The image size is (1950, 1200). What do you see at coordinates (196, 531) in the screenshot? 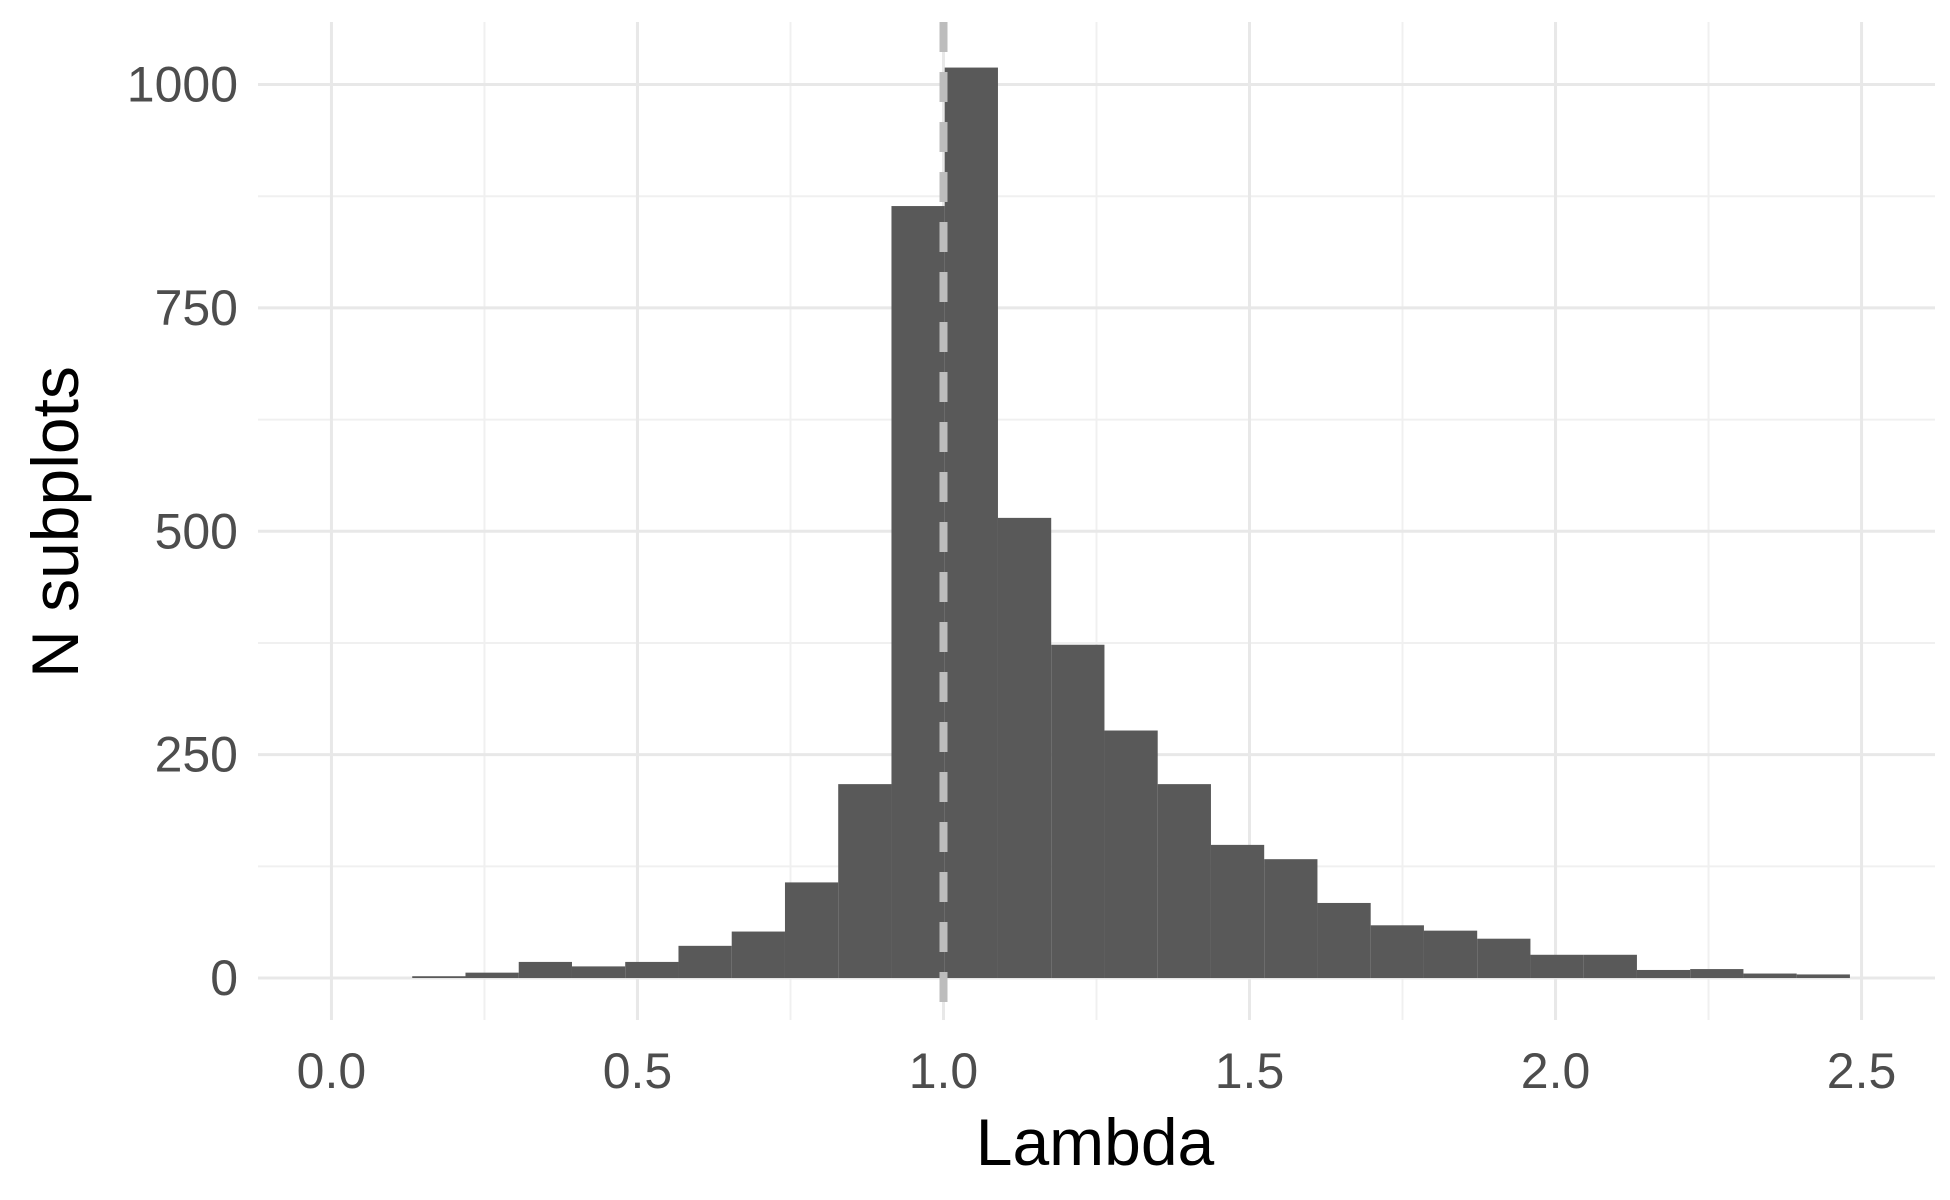
I see `y-tick-label: 500` at bounding box center [196, 531].